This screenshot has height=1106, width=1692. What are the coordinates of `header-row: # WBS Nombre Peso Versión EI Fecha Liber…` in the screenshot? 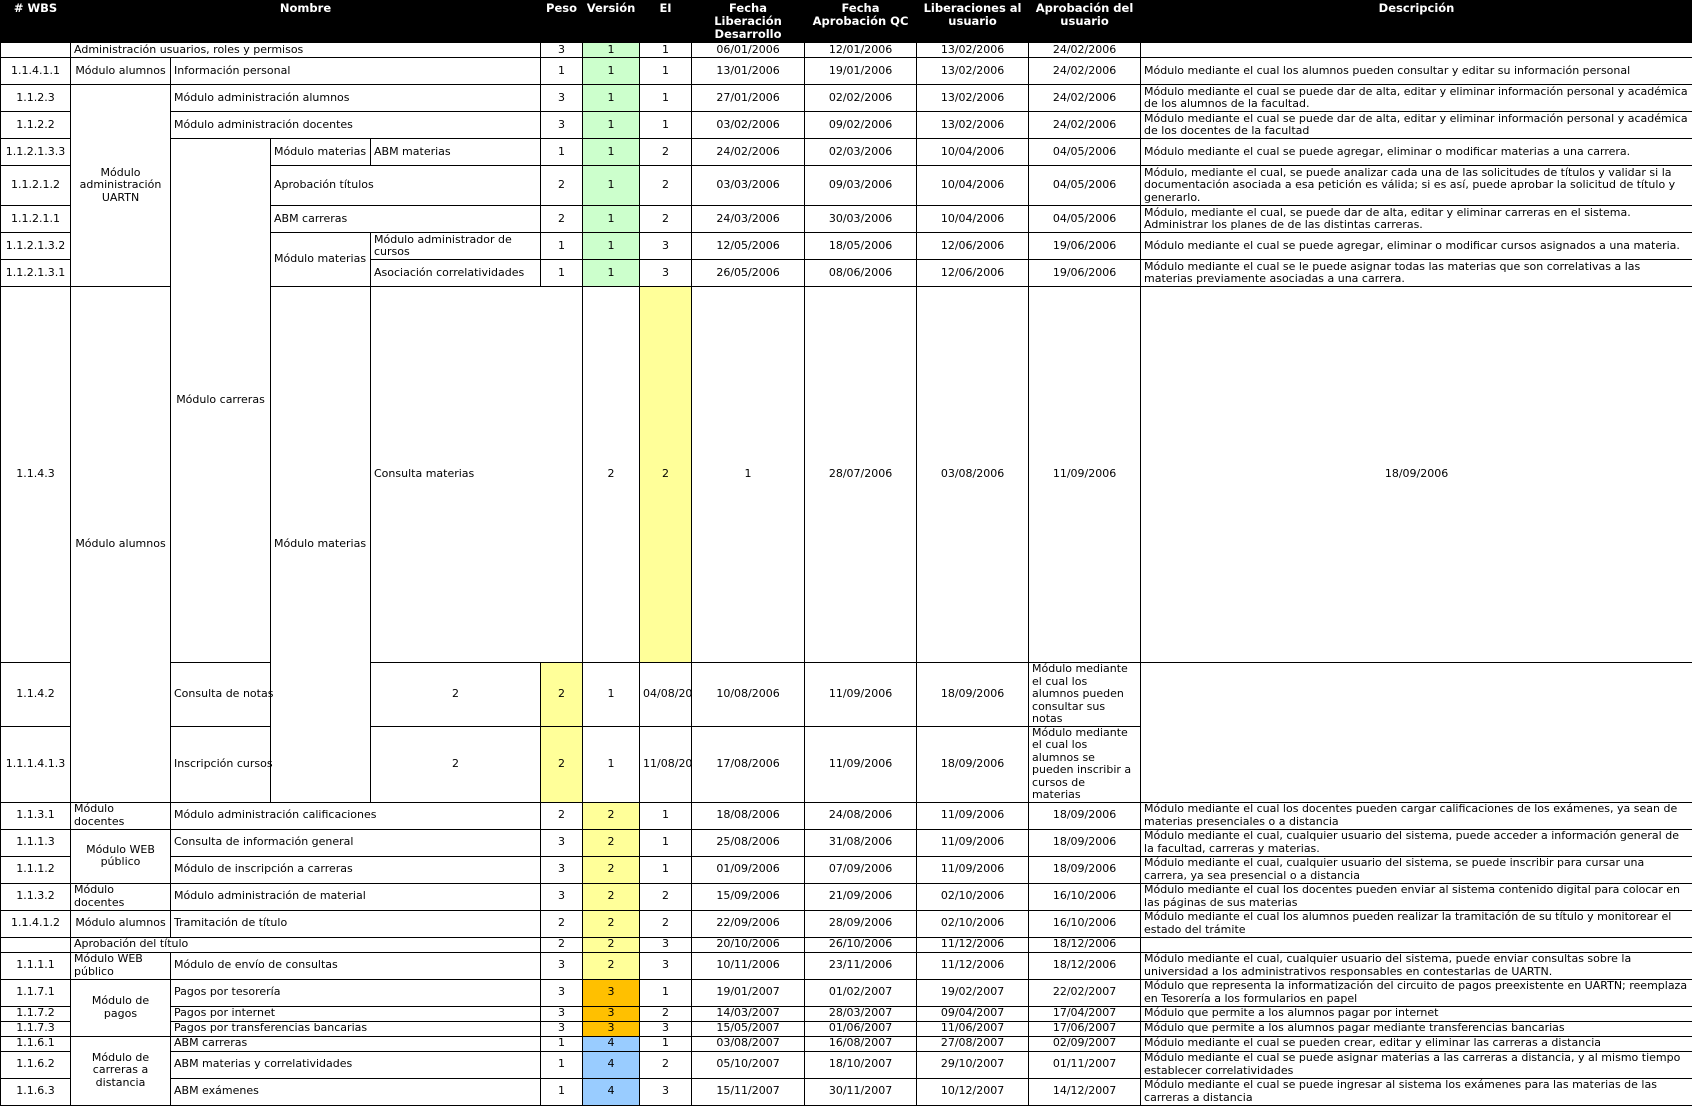 It's located at (846, 22).